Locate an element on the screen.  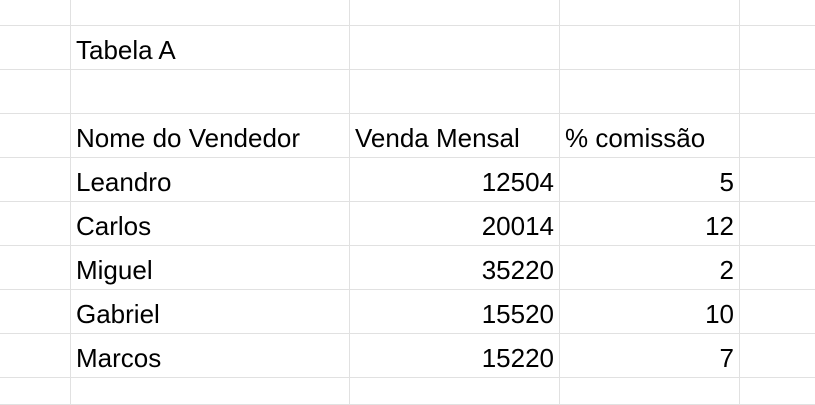
seller-name-cell: Gabriel is located at coordinates (210, 312).